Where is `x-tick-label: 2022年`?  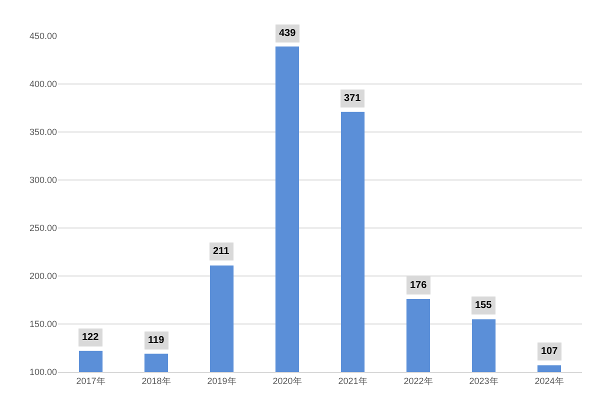
x-tick-label: 2022年 is located at coordinates (418, 381).